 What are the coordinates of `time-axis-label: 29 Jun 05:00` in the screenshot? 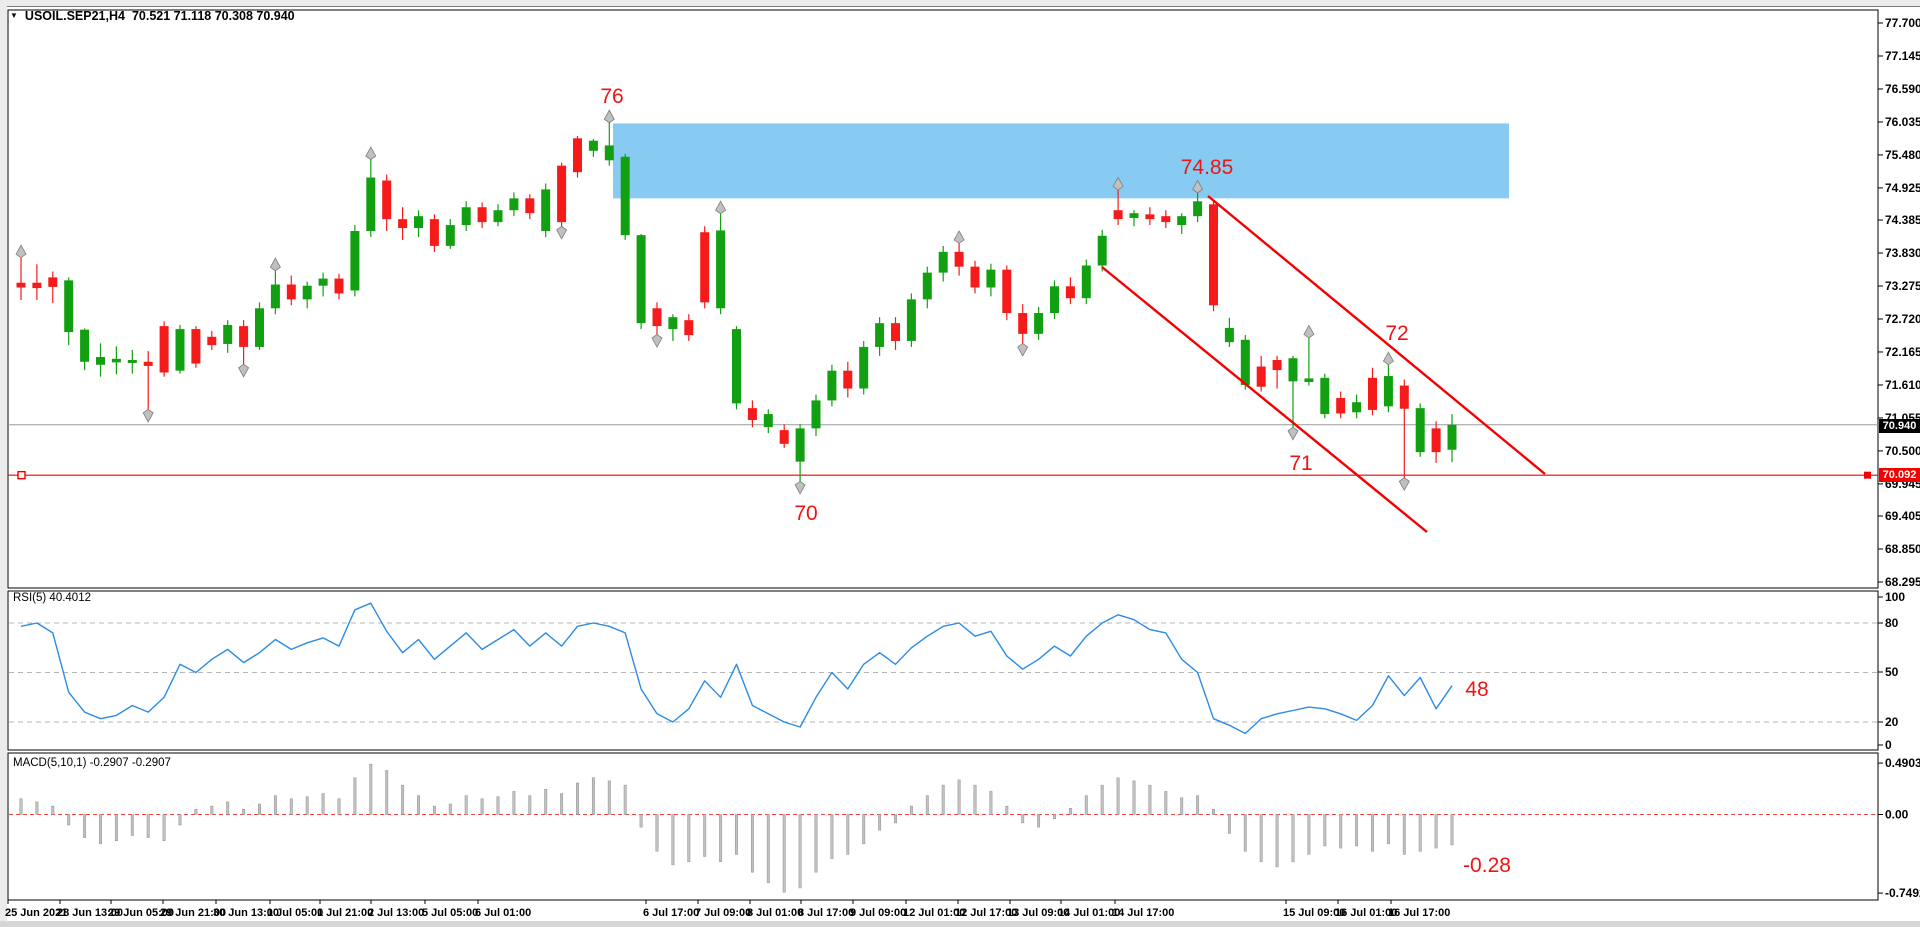 It's located at (141, 913).